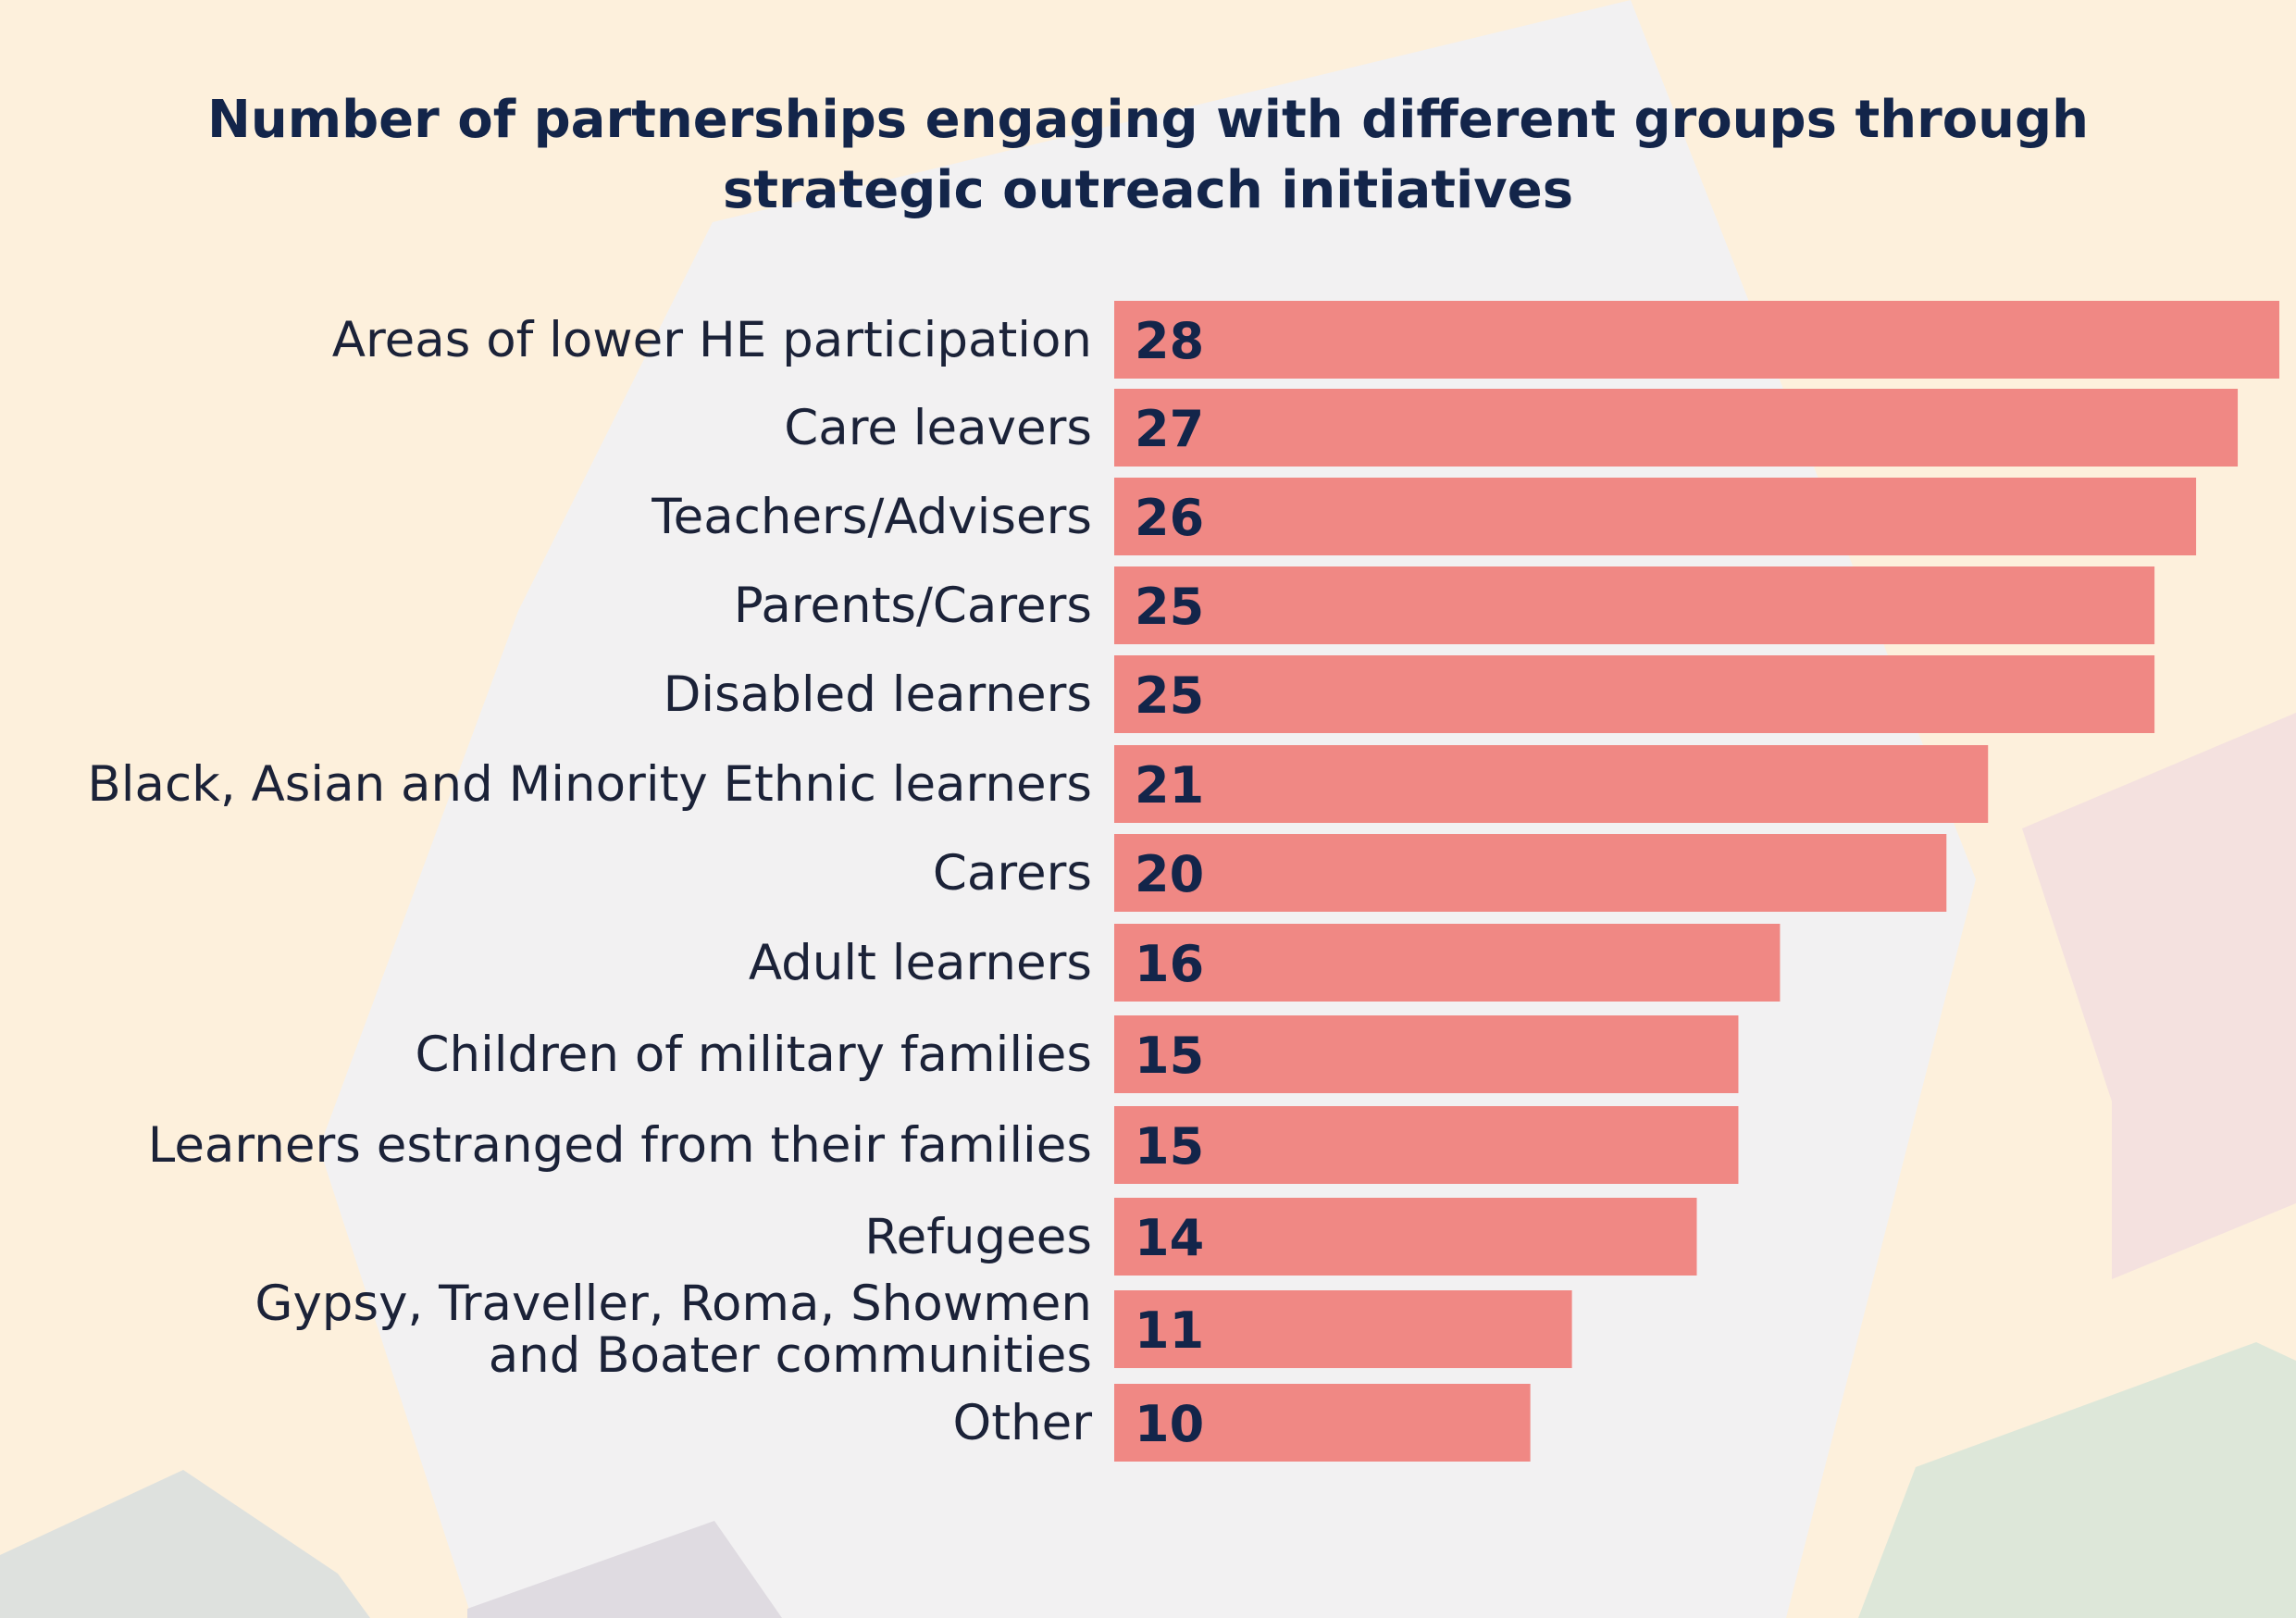 This screenshot has width=2296, height=1618. I want to click on category-label-1: Care leavers, so click(938, 428).